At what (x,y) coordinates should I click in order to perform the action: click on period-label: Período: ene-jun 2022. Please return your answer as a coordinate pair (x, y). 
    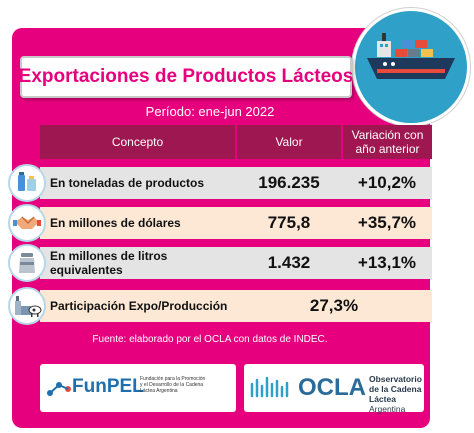
    Looking at the image, I should click on (210, 111).